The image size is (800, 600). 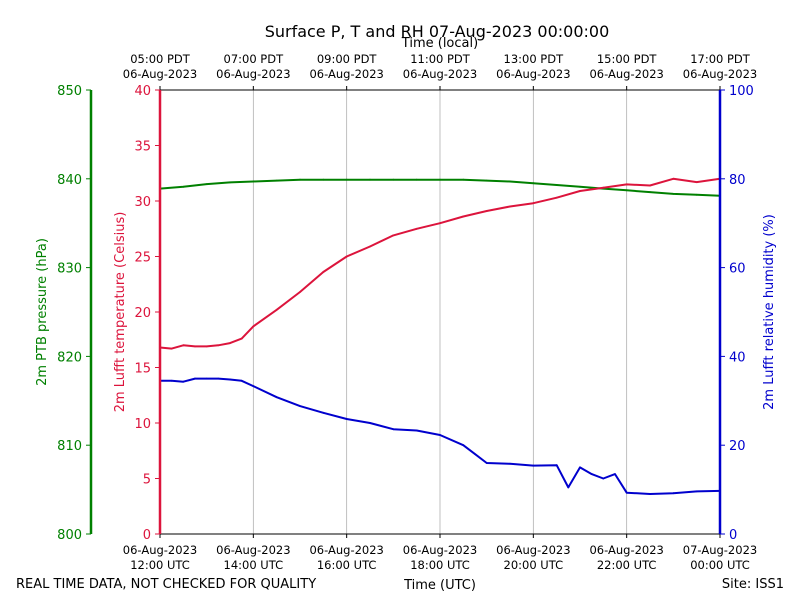 What do you see at coordinates (720, 74) in the screenshot?
I see `top-tick-date-6: 06-Aug-2023` at bounding box center [720, 74].